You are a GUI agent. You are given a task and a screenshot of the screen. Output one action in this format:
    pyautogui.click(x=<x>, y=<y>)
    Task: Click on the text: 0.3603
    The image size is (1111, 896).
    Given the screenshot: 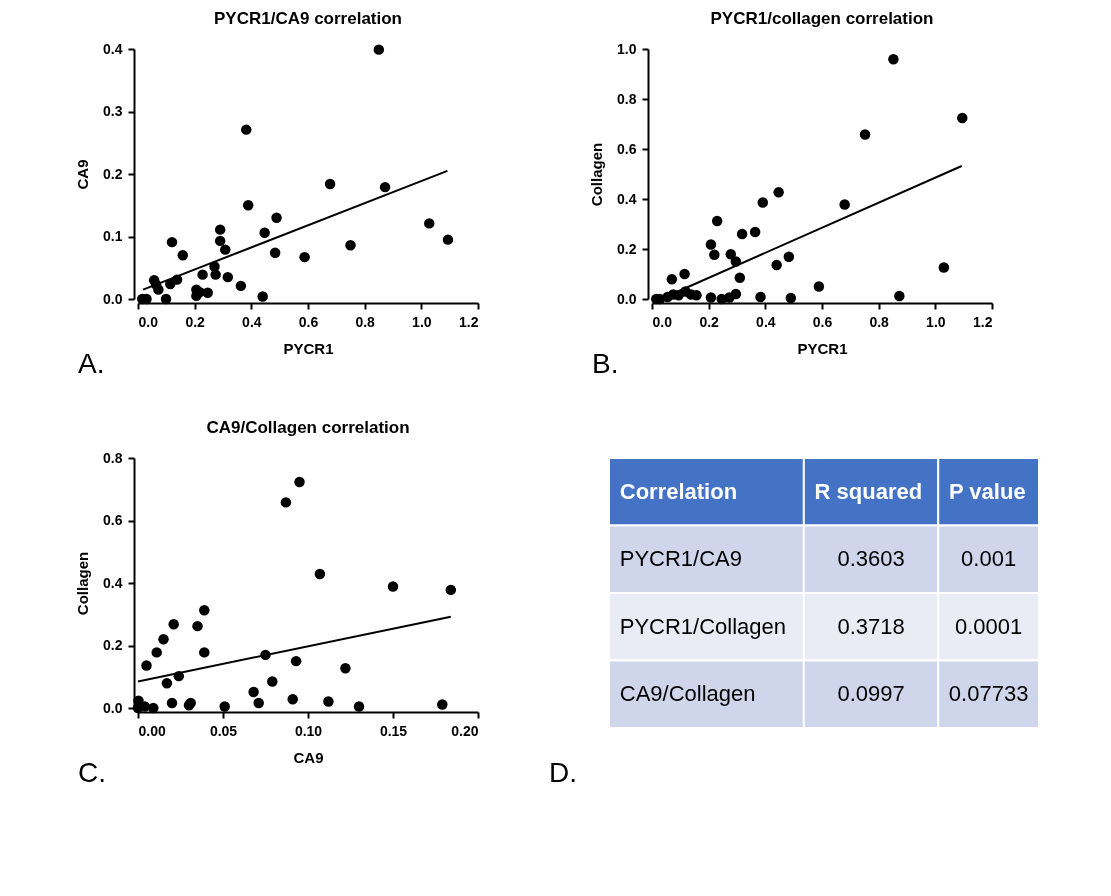 What is the action you would take?
    pyautogui.click(x=871, y=559)
    